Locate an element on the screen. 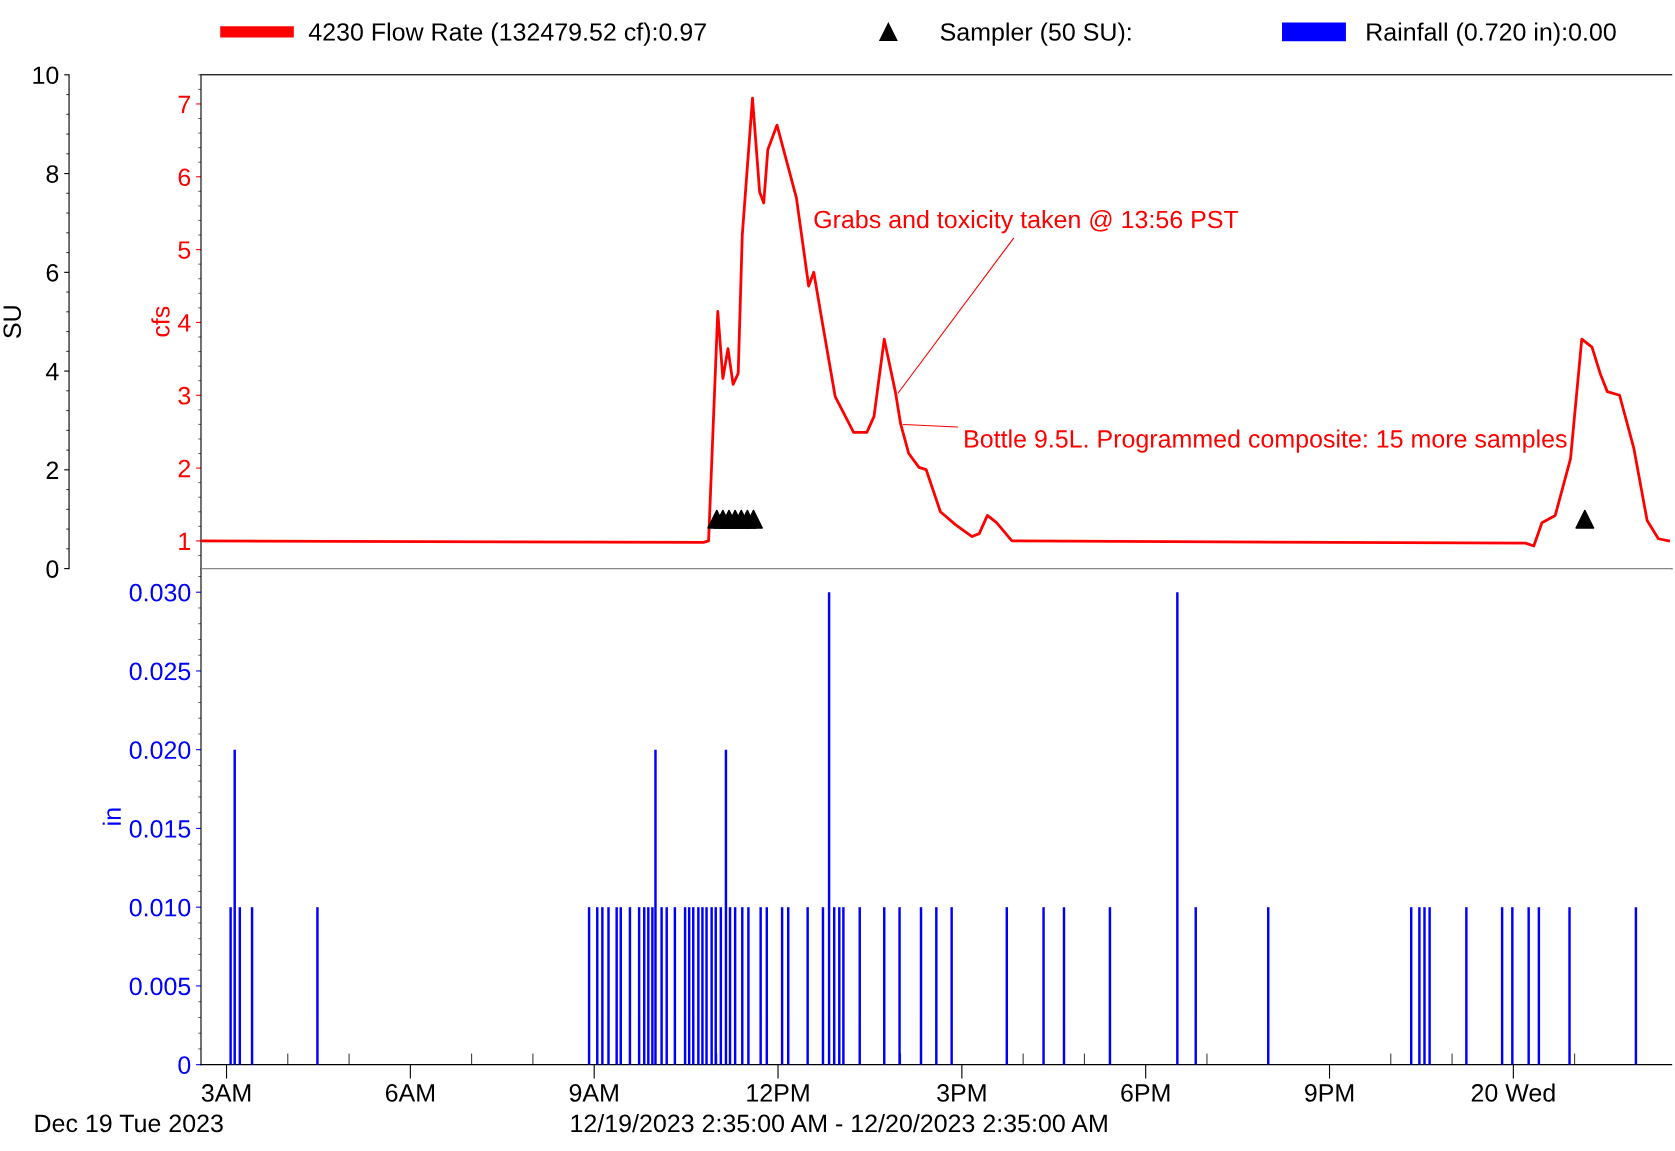 This screenshot has height=1151, width=1675. x-tick-label: 3AM is located at coordinates (226, 1093).